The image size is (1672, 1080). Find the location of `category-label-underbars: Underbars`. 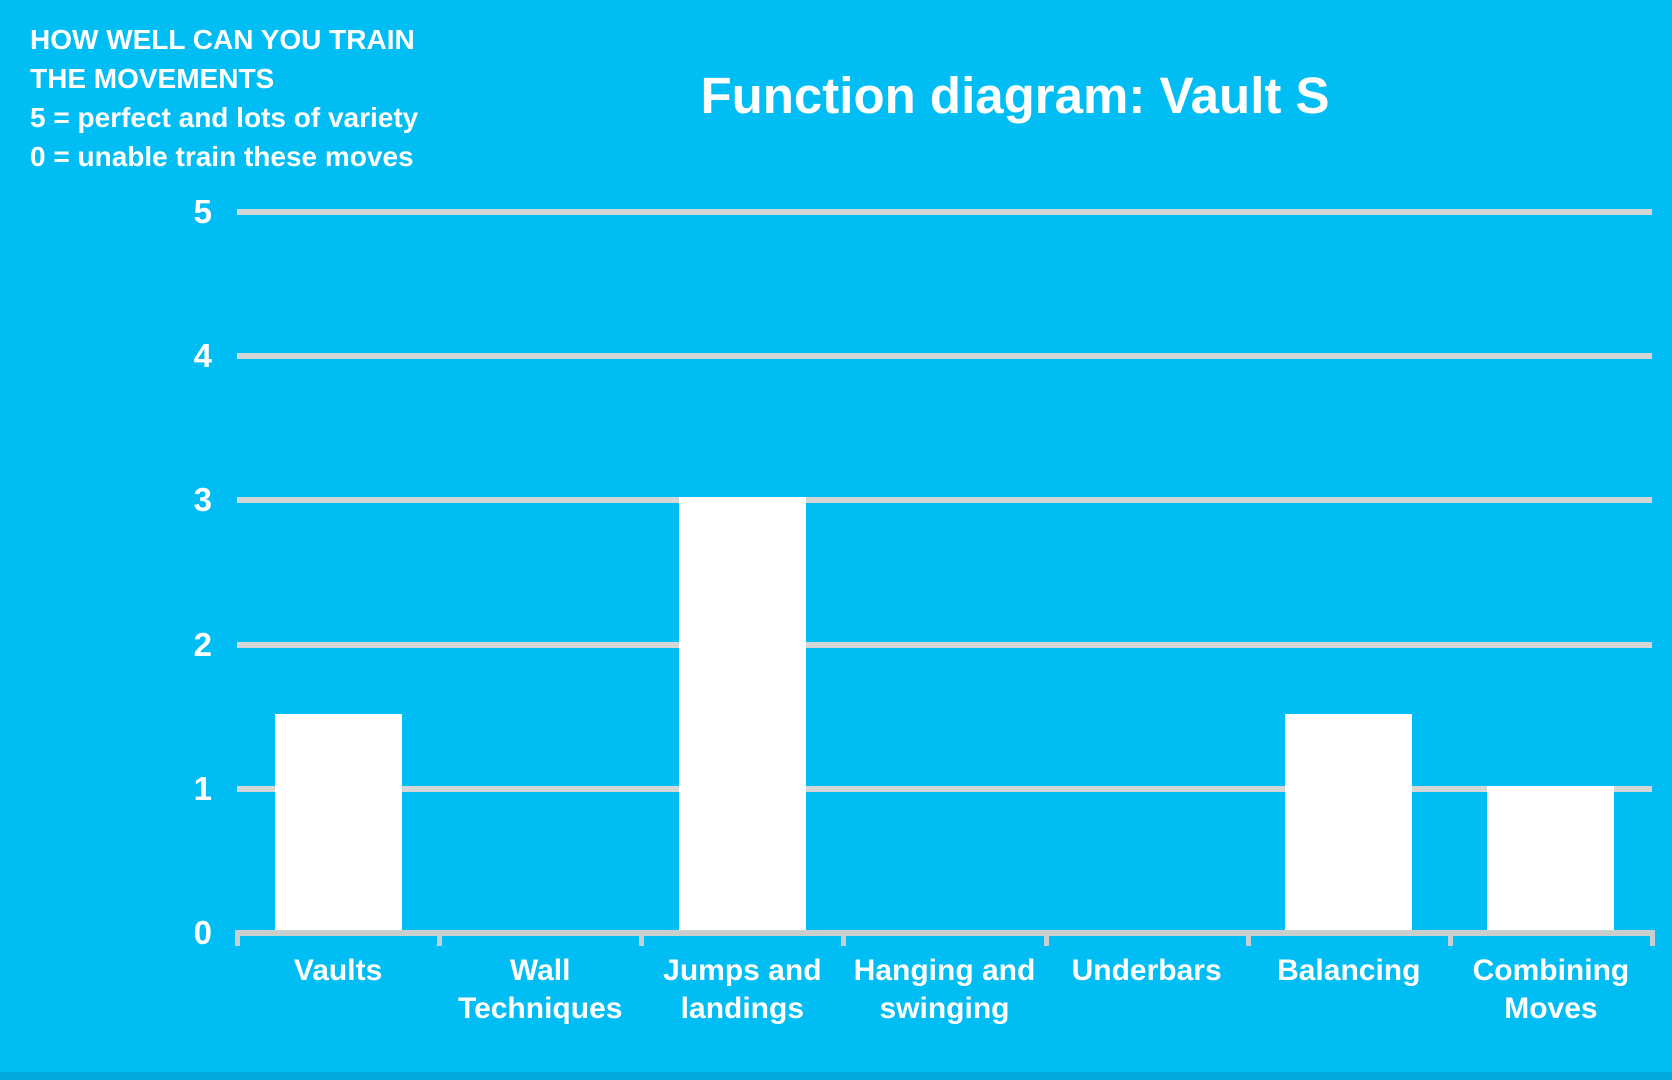

category-label-underbars: Underbars is located at coordinates (1146, 970).